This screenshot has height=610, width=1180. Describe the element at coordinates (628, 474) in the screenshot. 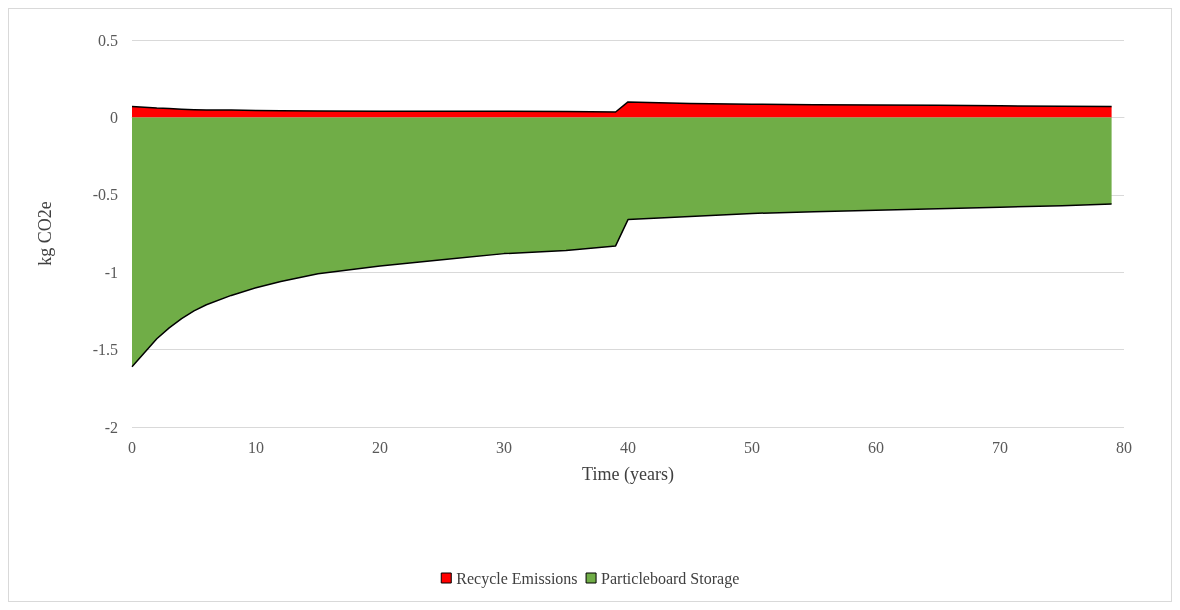

I see `x-axis-title: Time (years)` at that location.